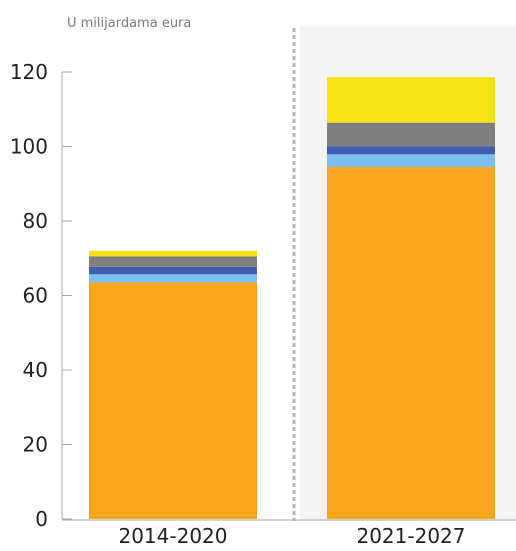  What do you see at coordinates (291, 536) in the screenshot?
I see `x-axis-ticks: 2014-2020 2021-2027` at bounding box center [291, 536].